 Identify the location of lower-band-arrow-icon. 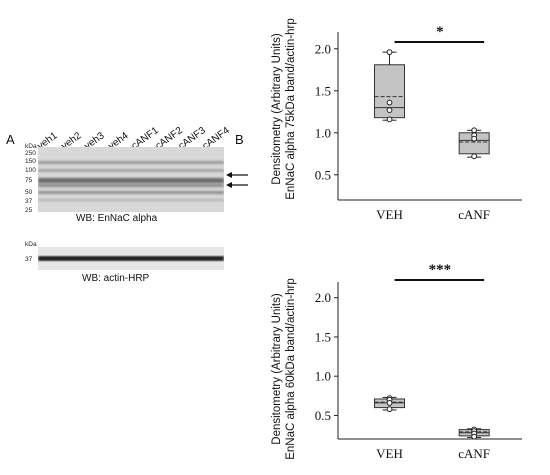
(237, 185).